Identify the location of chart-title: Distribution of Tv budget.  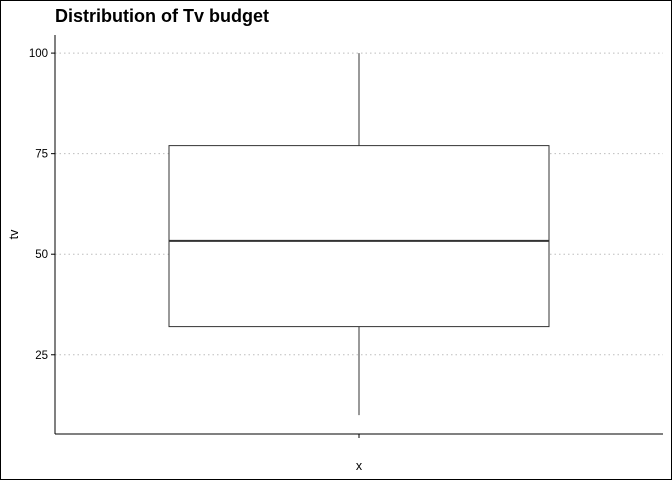
(162, 16).